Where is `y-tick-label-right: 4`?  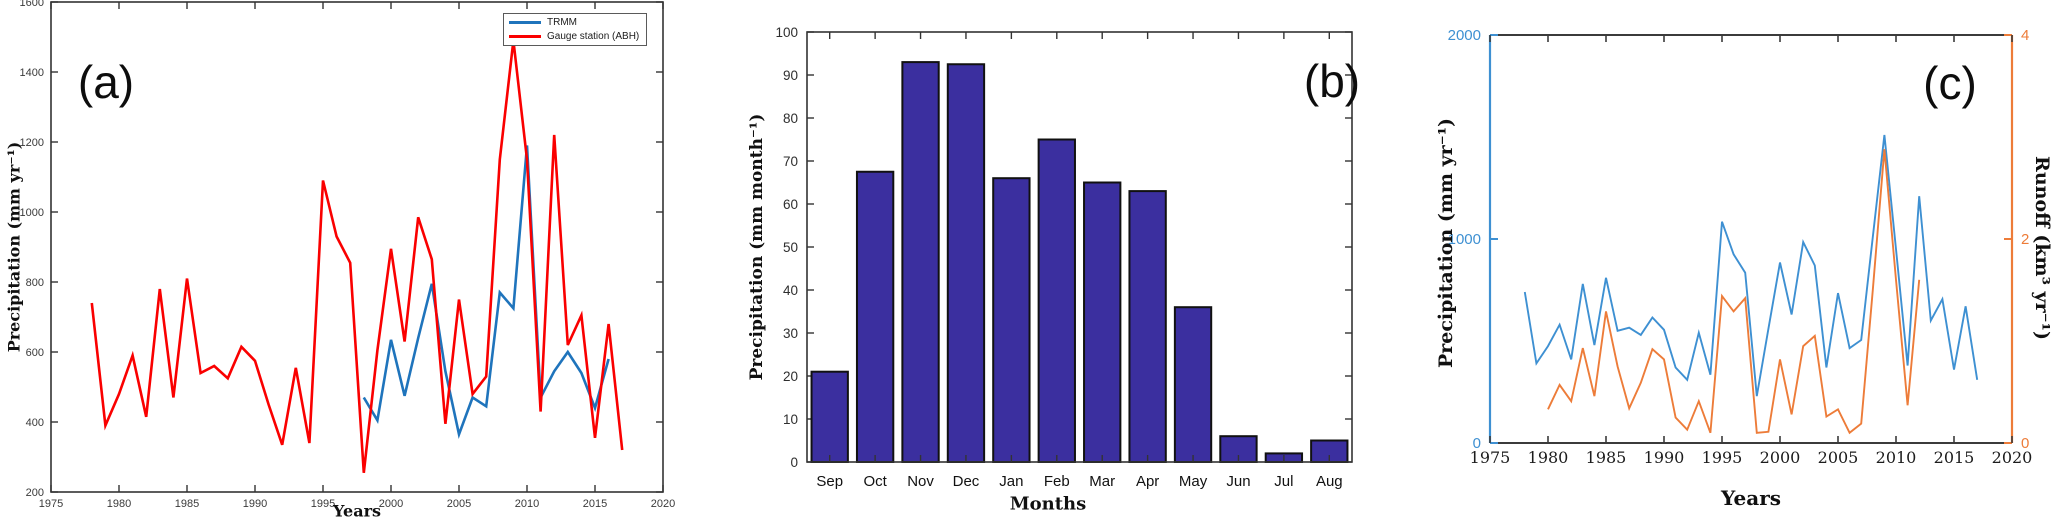 y-tick-label-right: 4 is located at coordinates (2025, 35).